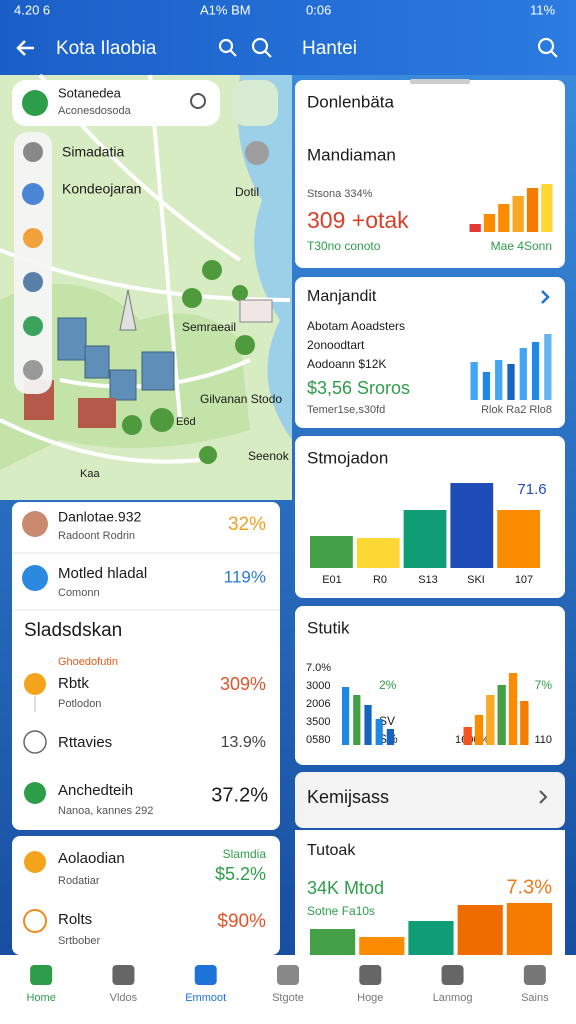 This screenshot has width=576, height=1024. Describe the element at coordinates (318, 668) in the screenshot. I see `y-tick-label: 7.0%` at that location.